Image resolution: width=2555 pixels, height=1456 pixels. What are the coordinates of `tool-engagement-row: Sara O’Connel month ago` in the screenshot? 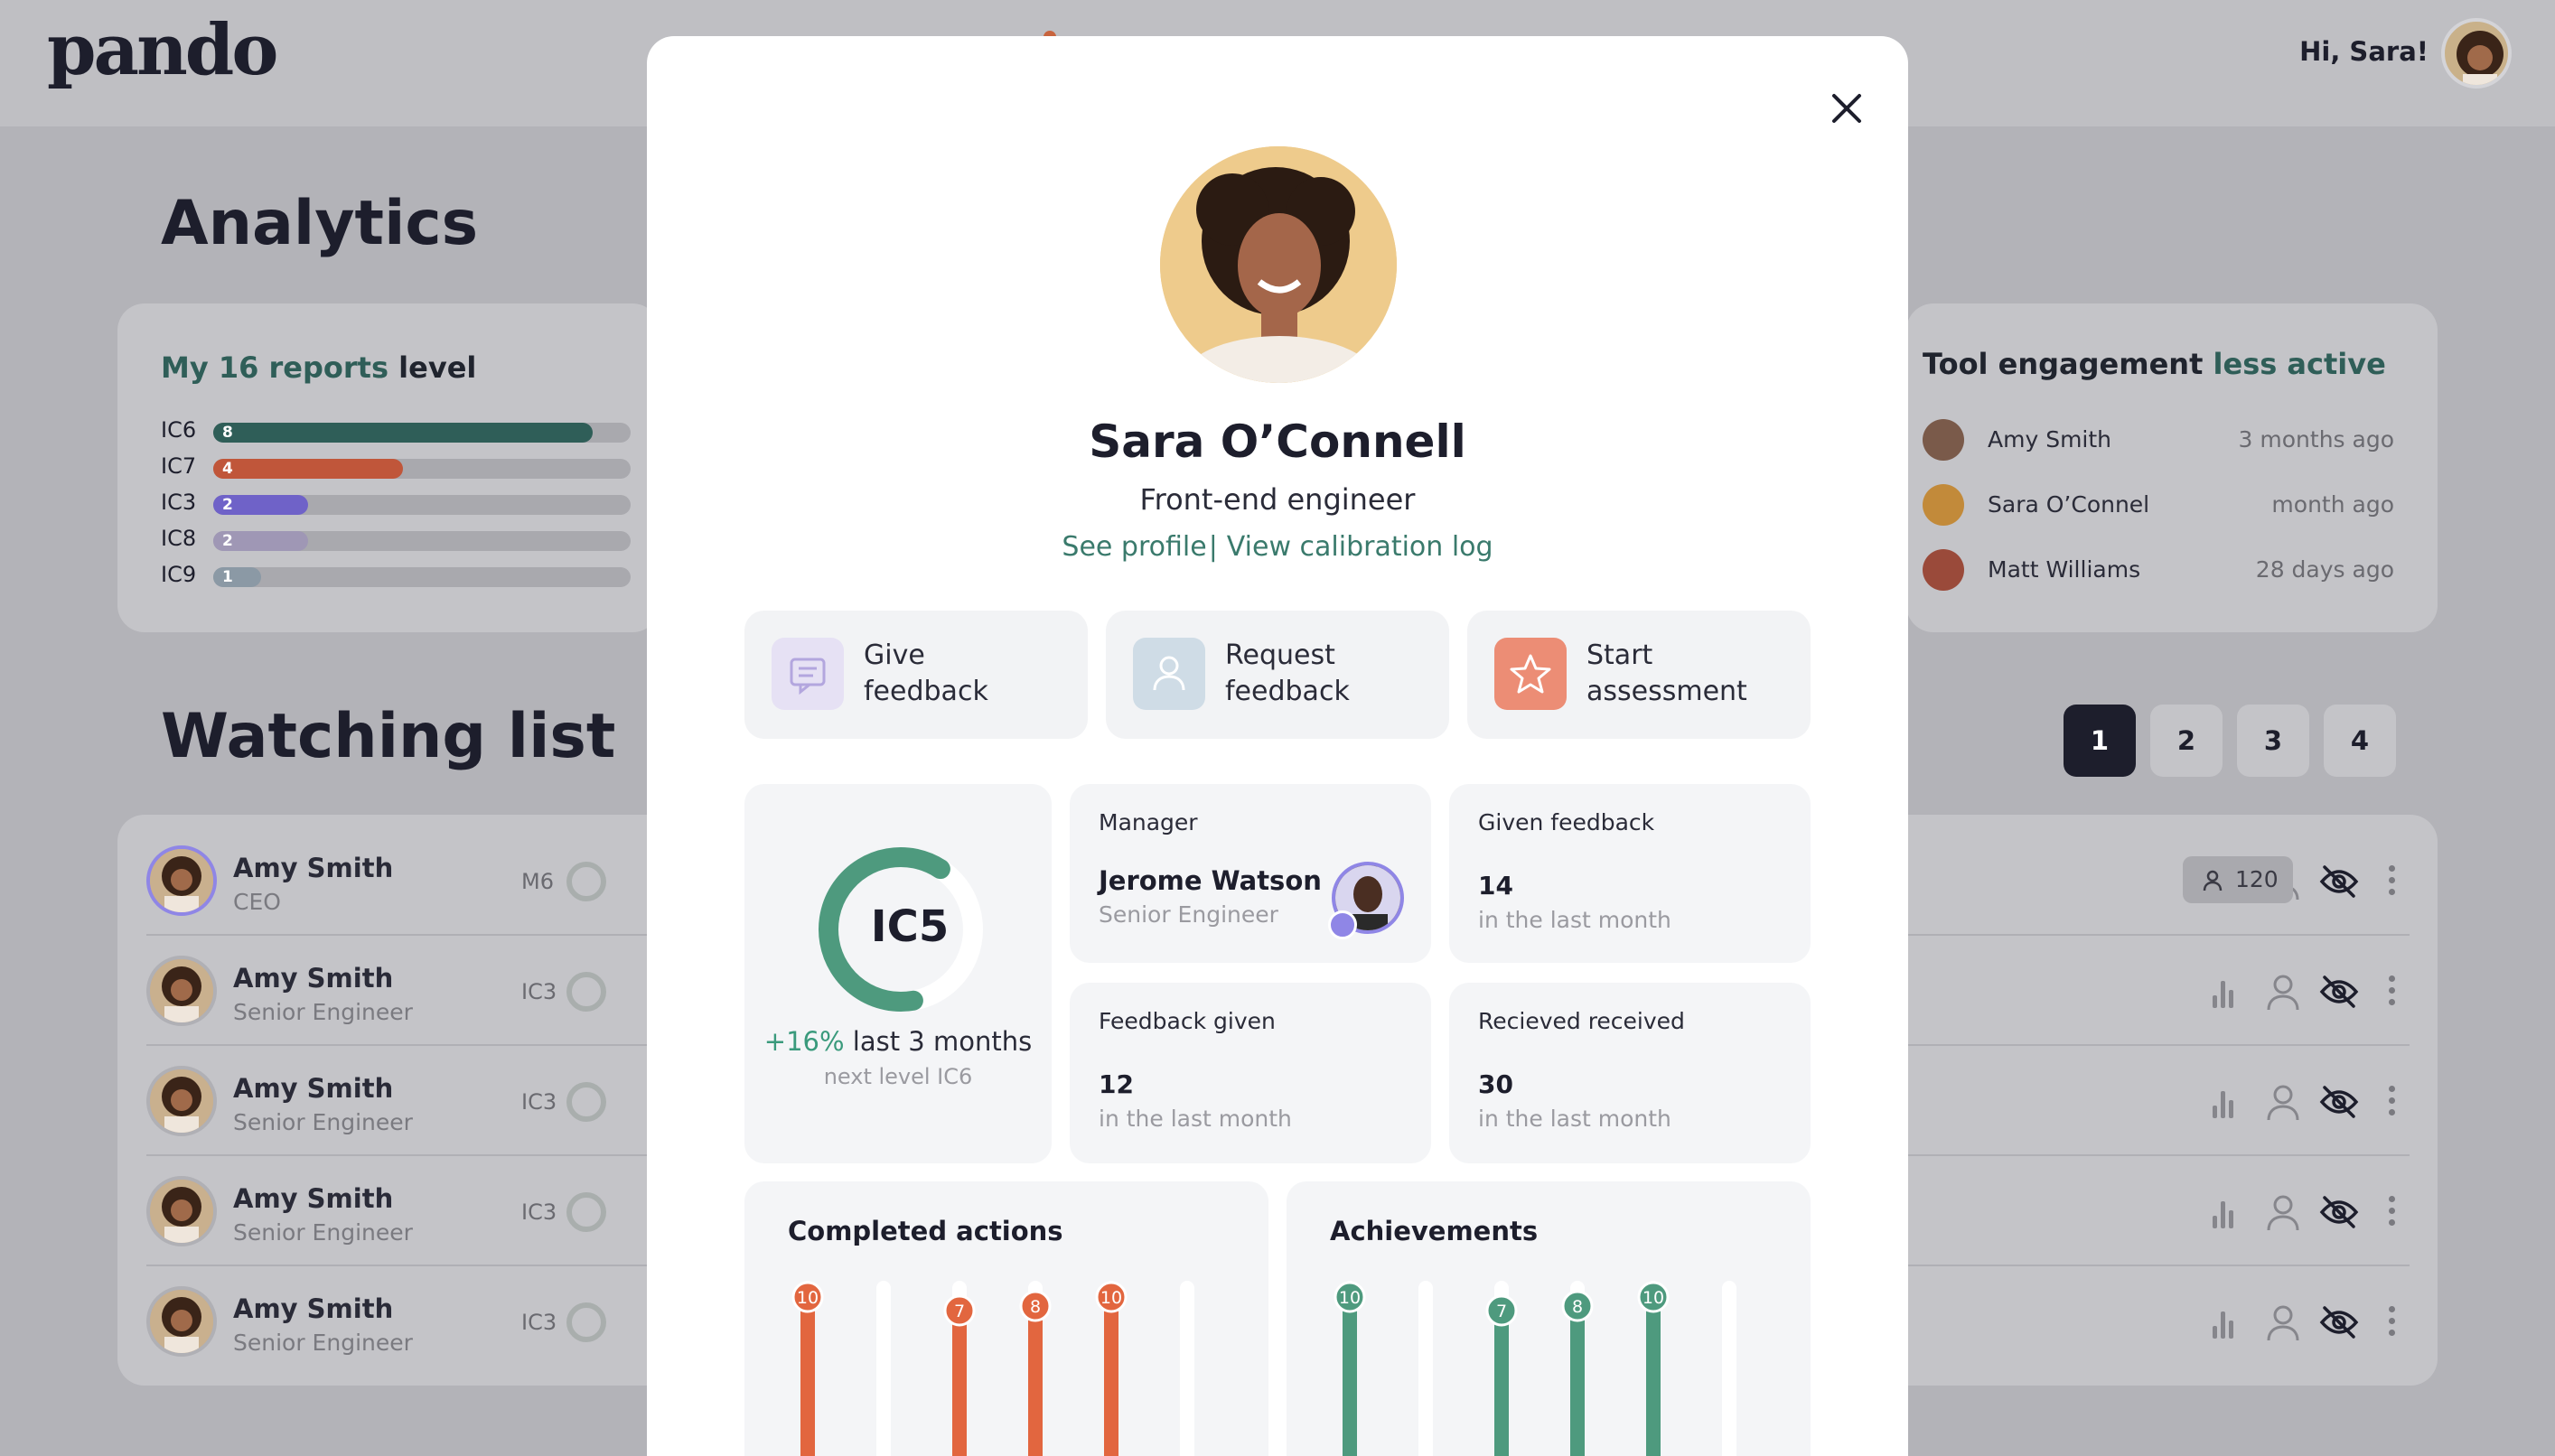 It's located at (2158, 504).